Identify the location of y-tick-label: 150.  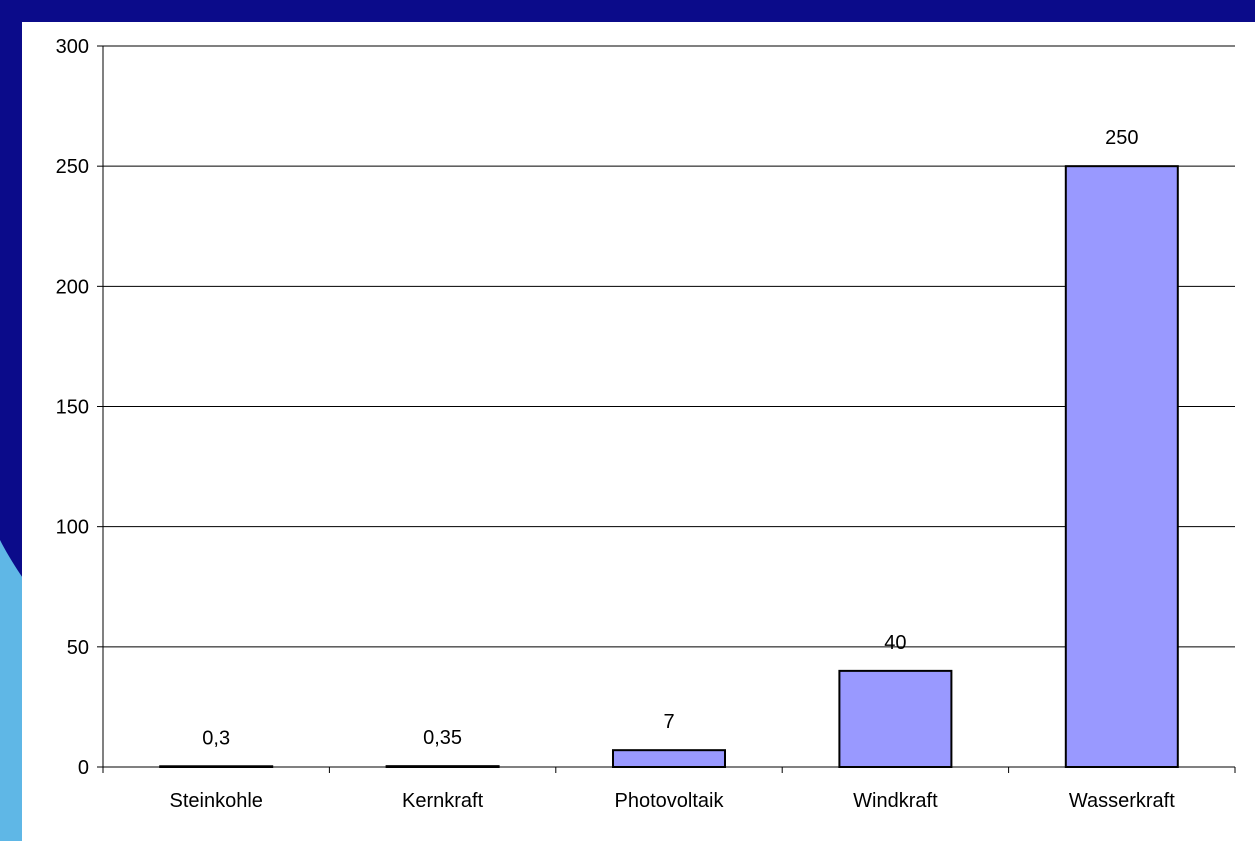
(72, 408).